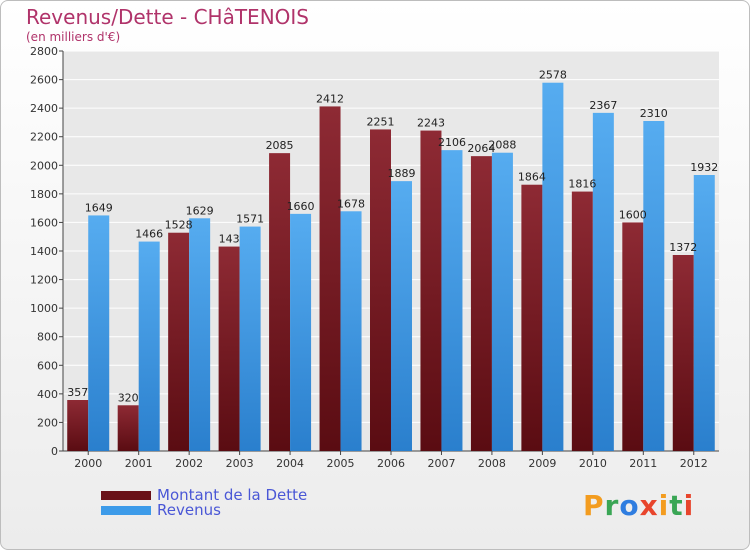  Describe the element at coordinates (44, 51) in the screenshot. I see `y-tick-label: 2800` at that location.